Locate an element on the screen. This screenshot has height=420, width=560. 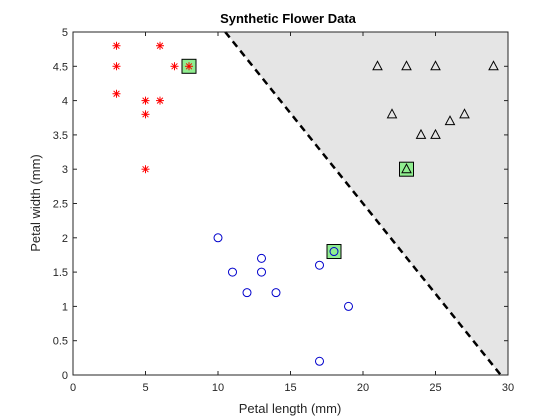
y-tick-label: 2 is located at coordinates (65, 239).